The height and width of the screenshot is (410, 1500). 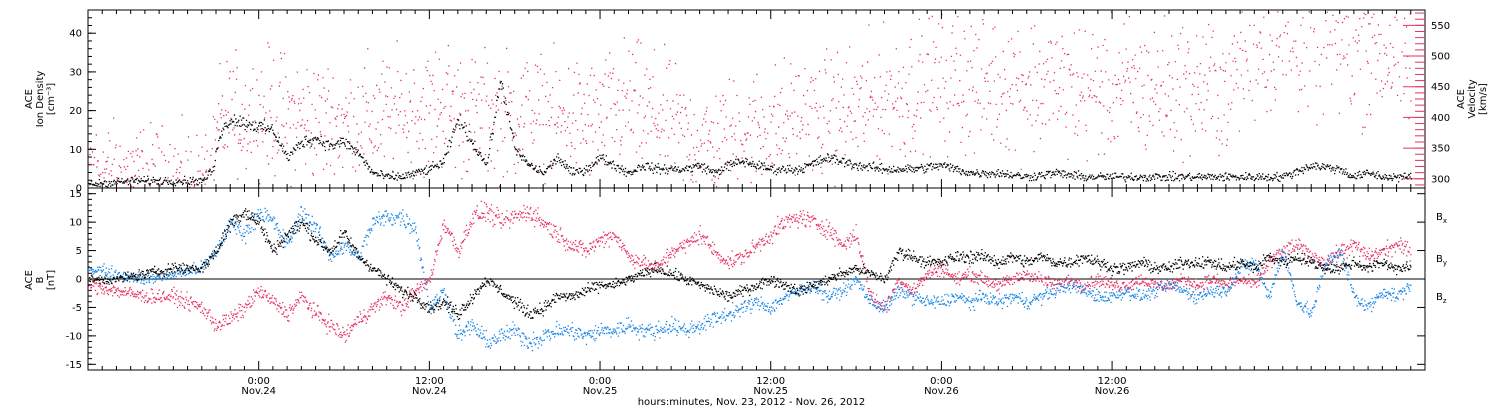 I want to click on velocity-tick-label: 350, so click(x=1440, y=149).